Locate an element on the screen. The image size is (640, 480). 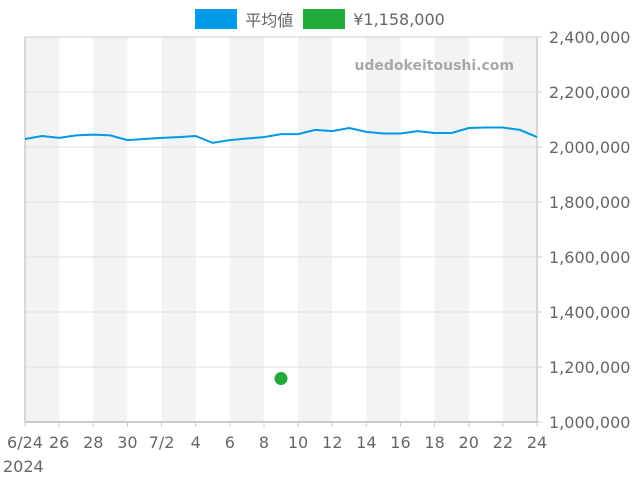
x-tick-label: 14 is located at coordinates (366, 442).